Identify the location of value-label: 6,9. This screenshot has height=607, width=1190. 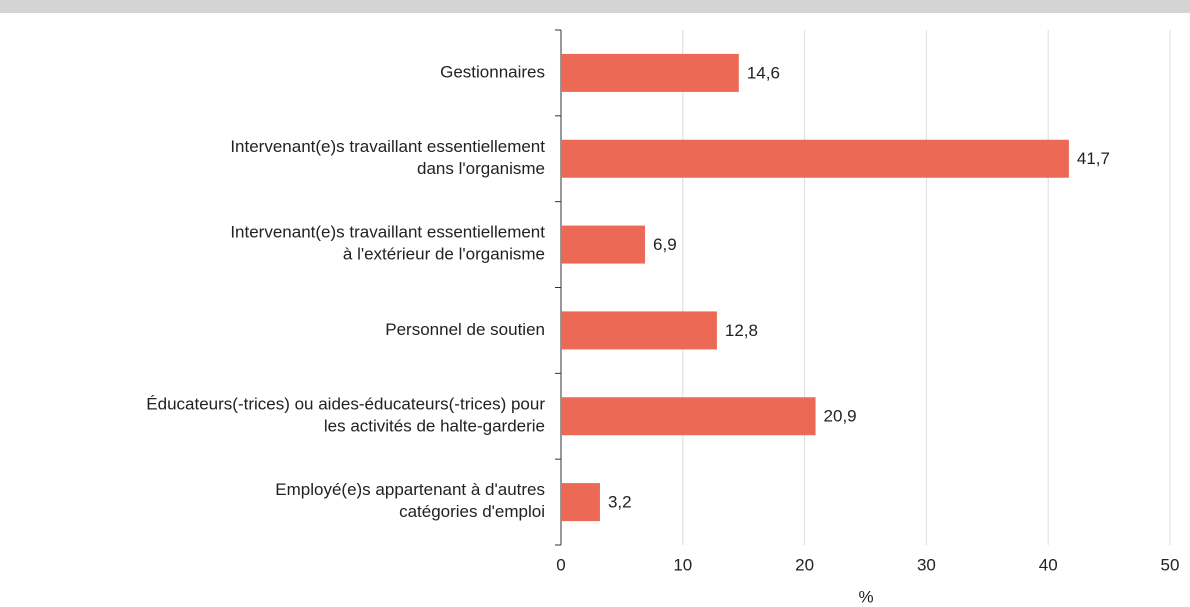
(665, 244).